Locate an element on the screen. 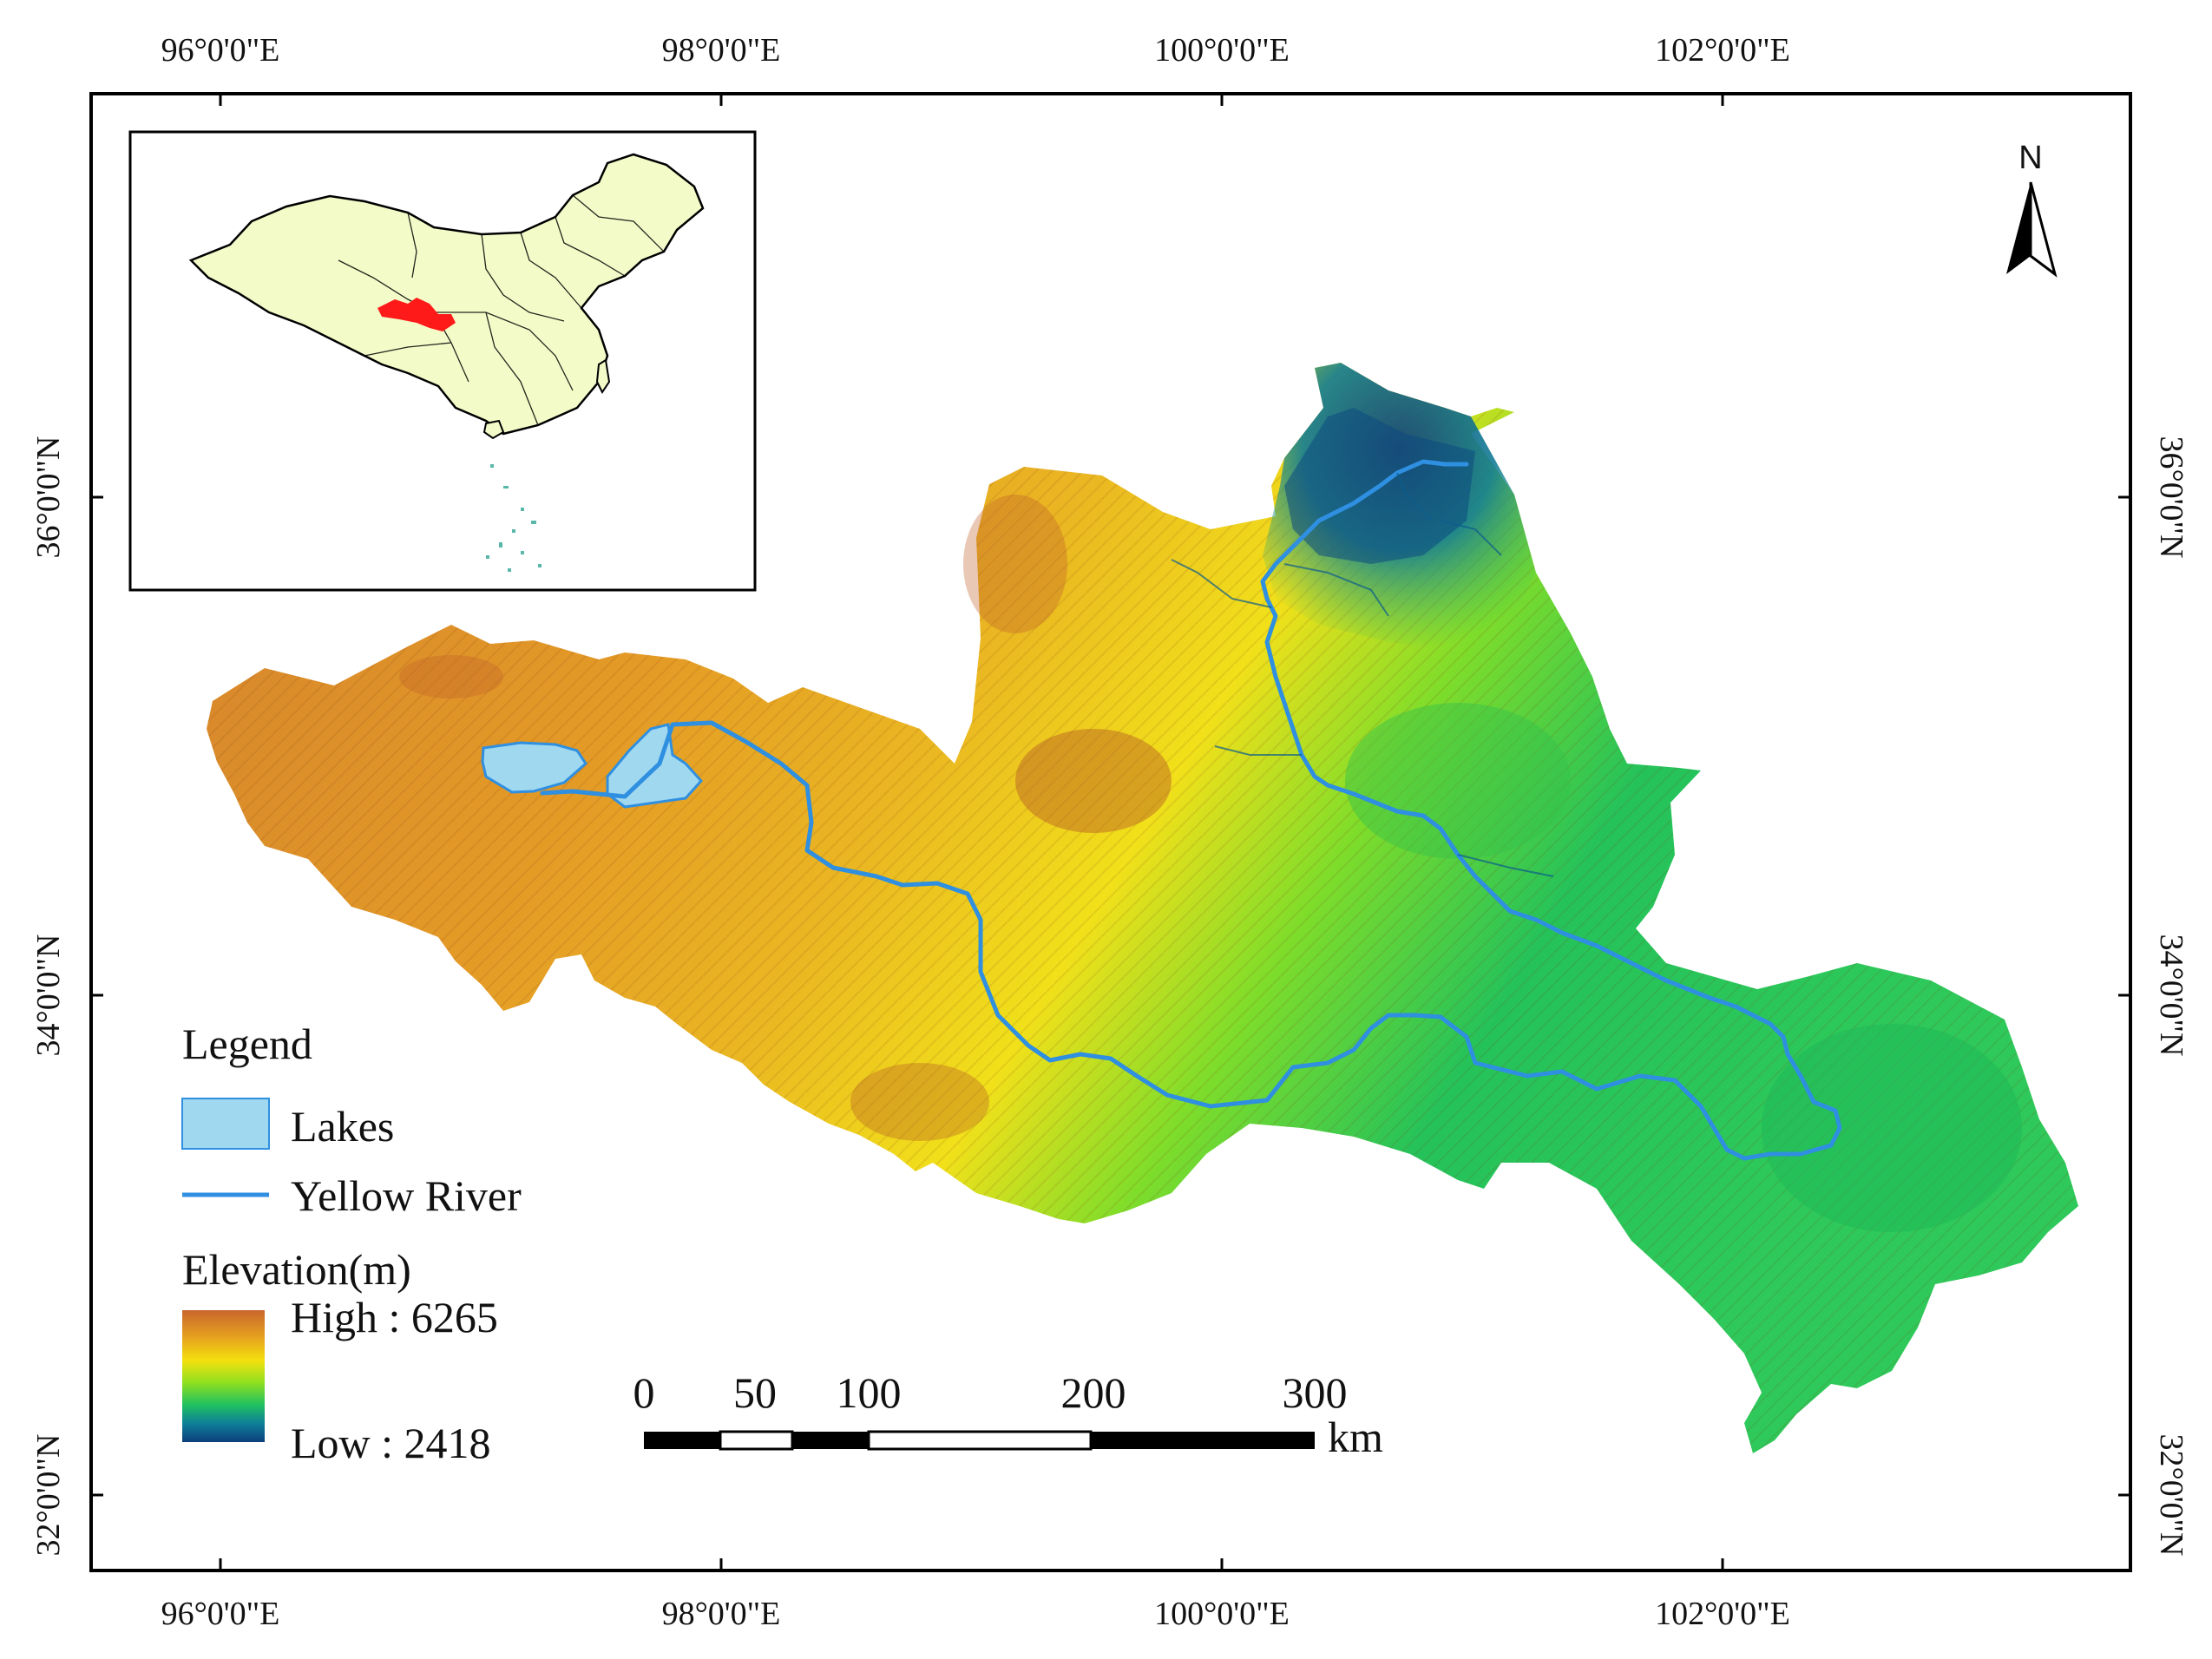 This screenshot has height=1659, width=2212. taiwan-island is located at coordinates (603, 376).